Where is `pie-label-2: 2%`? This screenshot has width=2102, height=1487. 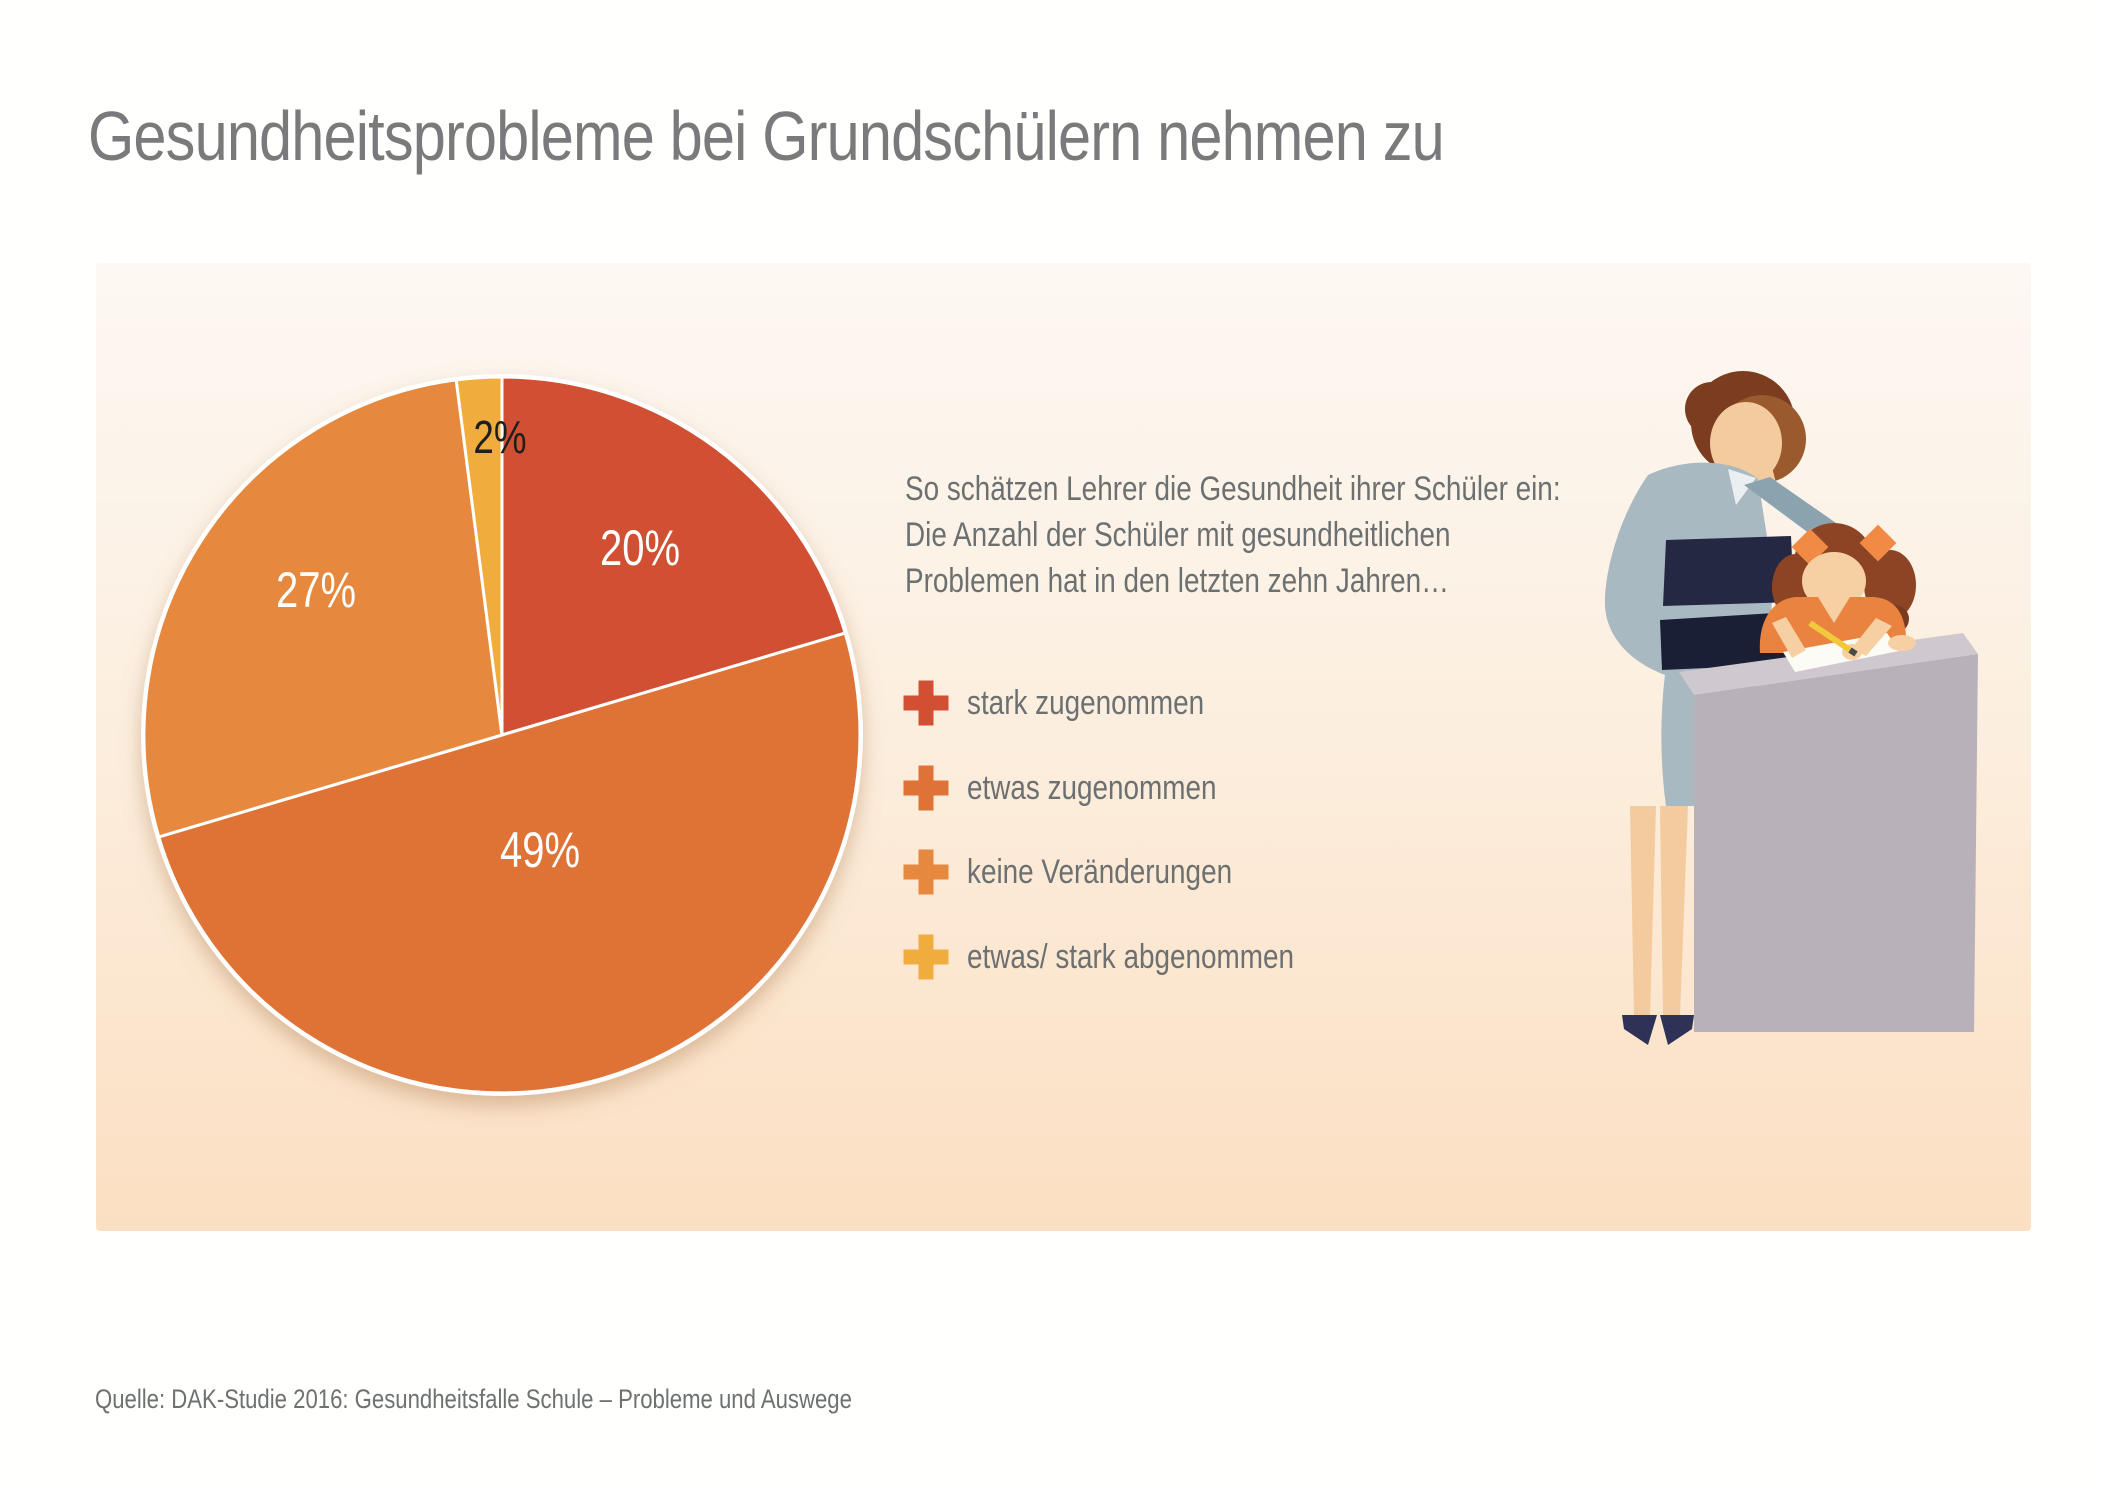
pie-label-2: 2% is located at coordinates (500, 437).